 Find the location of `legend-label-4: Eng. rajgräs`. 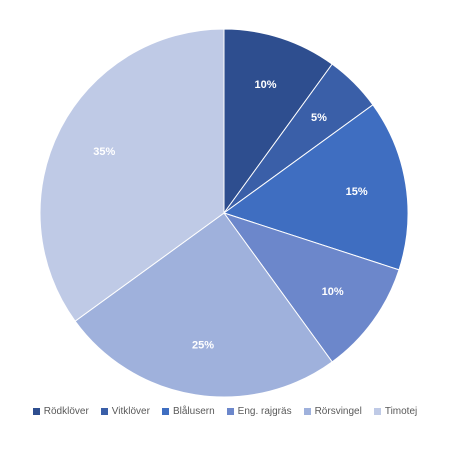

legend-label-4: Eng. rajgräs is located at coordinates (264, 411).